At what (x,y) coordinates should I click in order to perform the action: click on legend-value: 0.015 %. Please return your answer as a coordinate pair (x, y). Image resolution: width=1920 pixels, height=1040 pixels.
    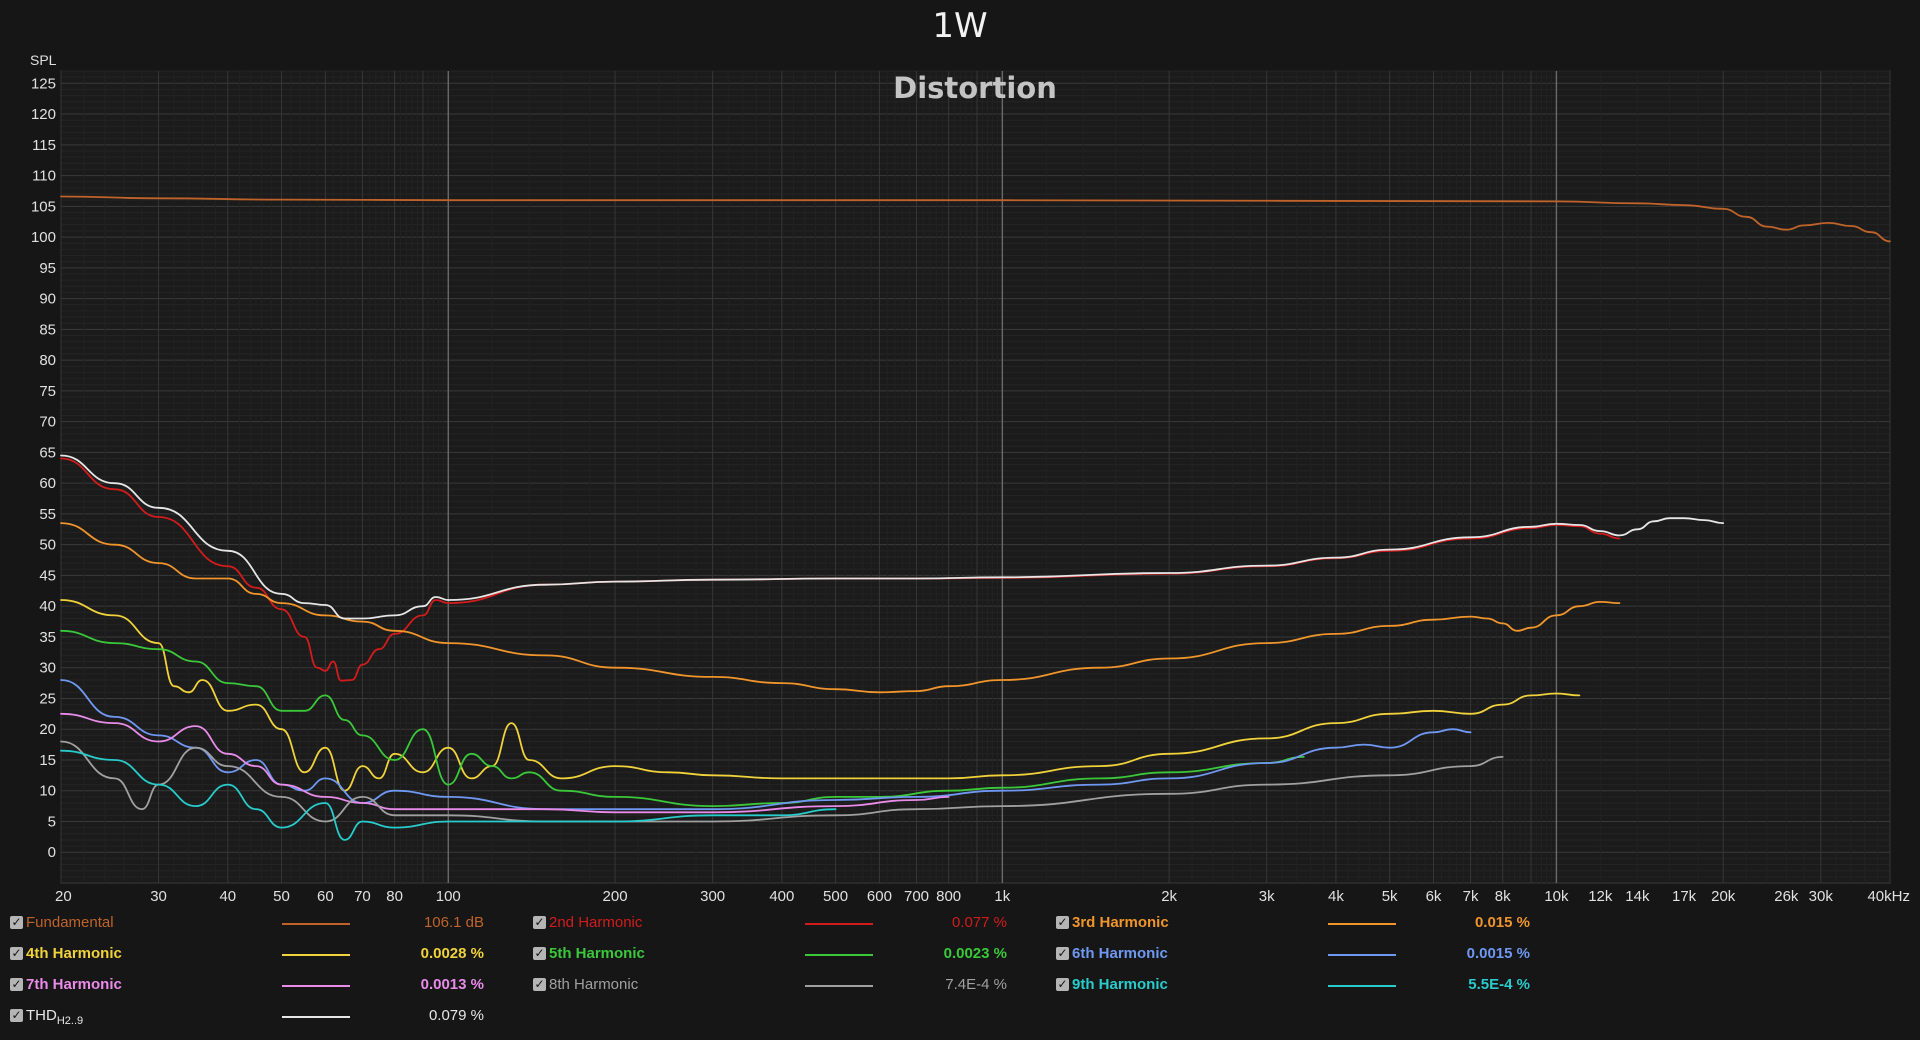
    Looking at the image, I should click on (1502, 922).